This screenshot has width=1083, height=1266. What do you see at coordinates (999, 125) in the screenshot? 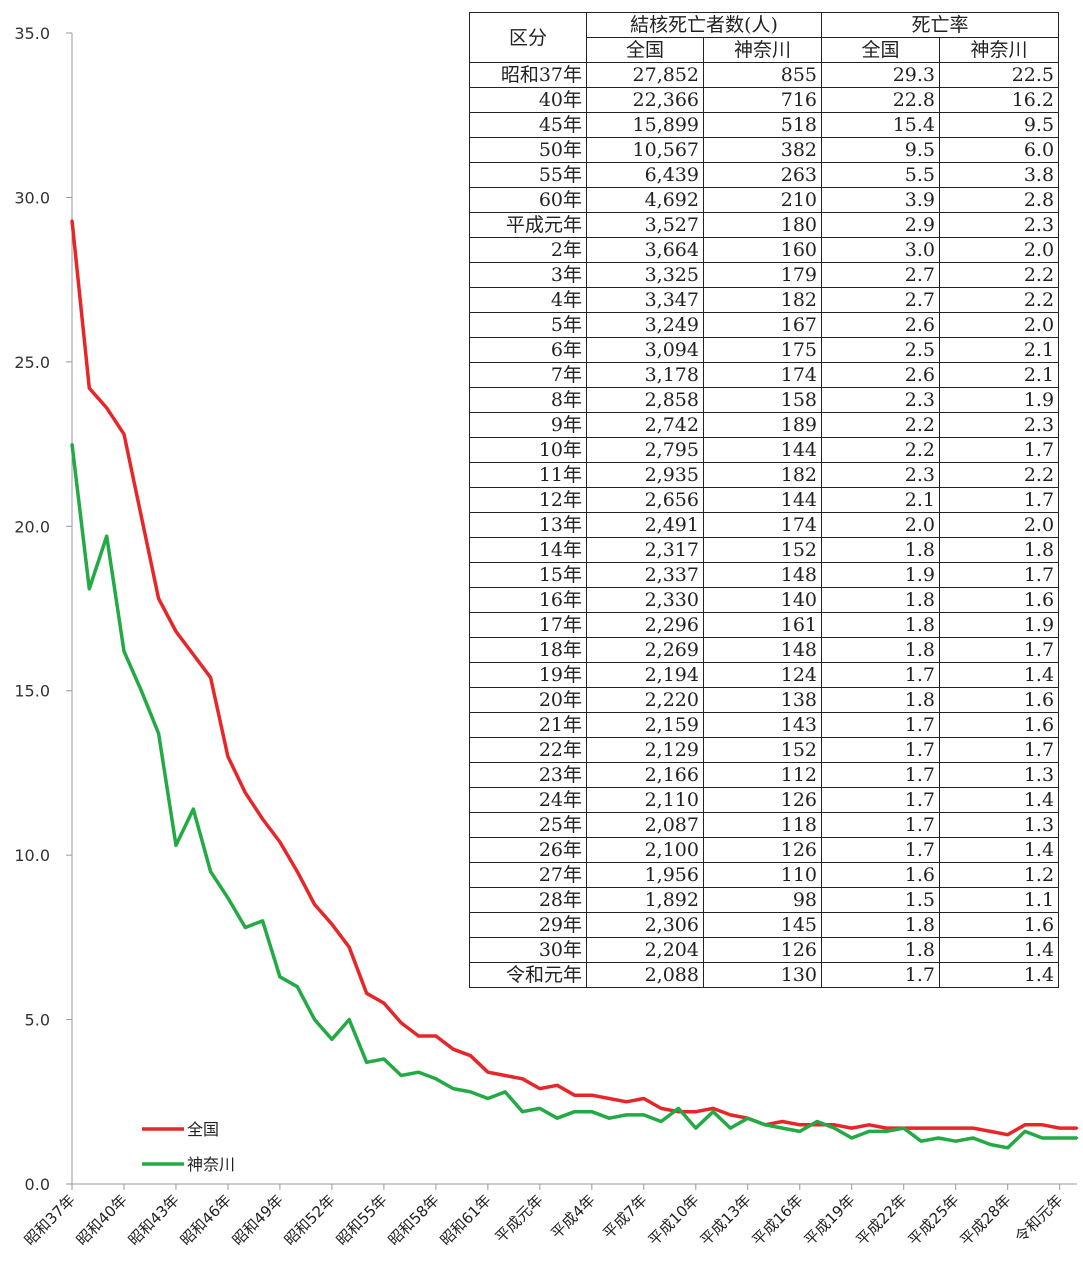
I see `row-rate-kanagawa: 9.5` at bounding box center [999, 125].